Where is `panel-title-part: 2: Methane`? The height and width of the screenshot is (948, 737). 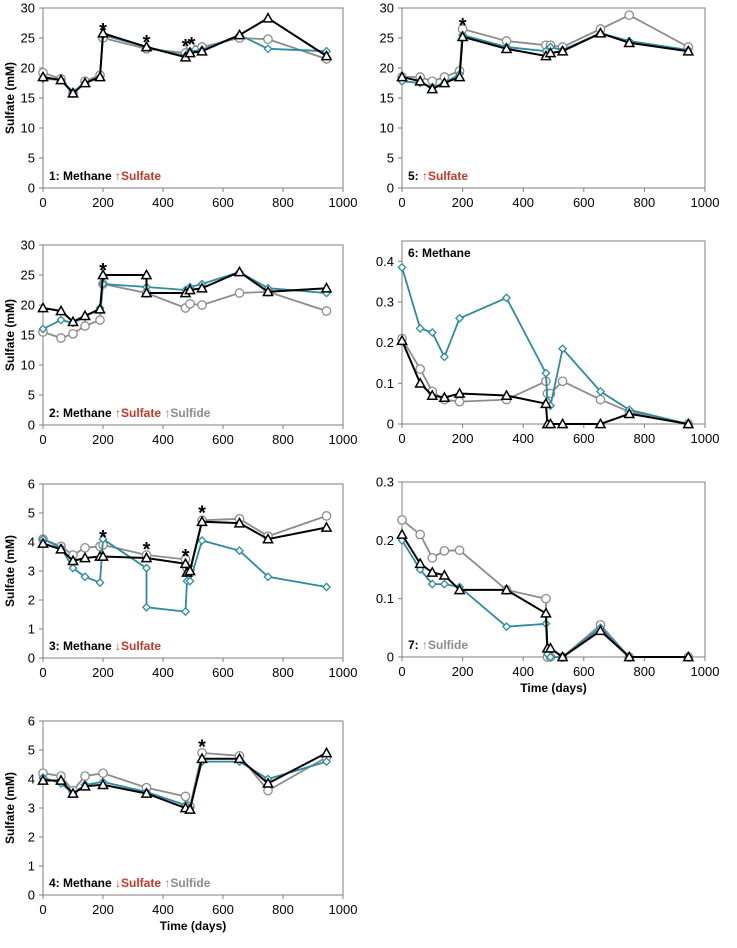
panel-title-part: 2: Methane is located at coordinates (82, 413).